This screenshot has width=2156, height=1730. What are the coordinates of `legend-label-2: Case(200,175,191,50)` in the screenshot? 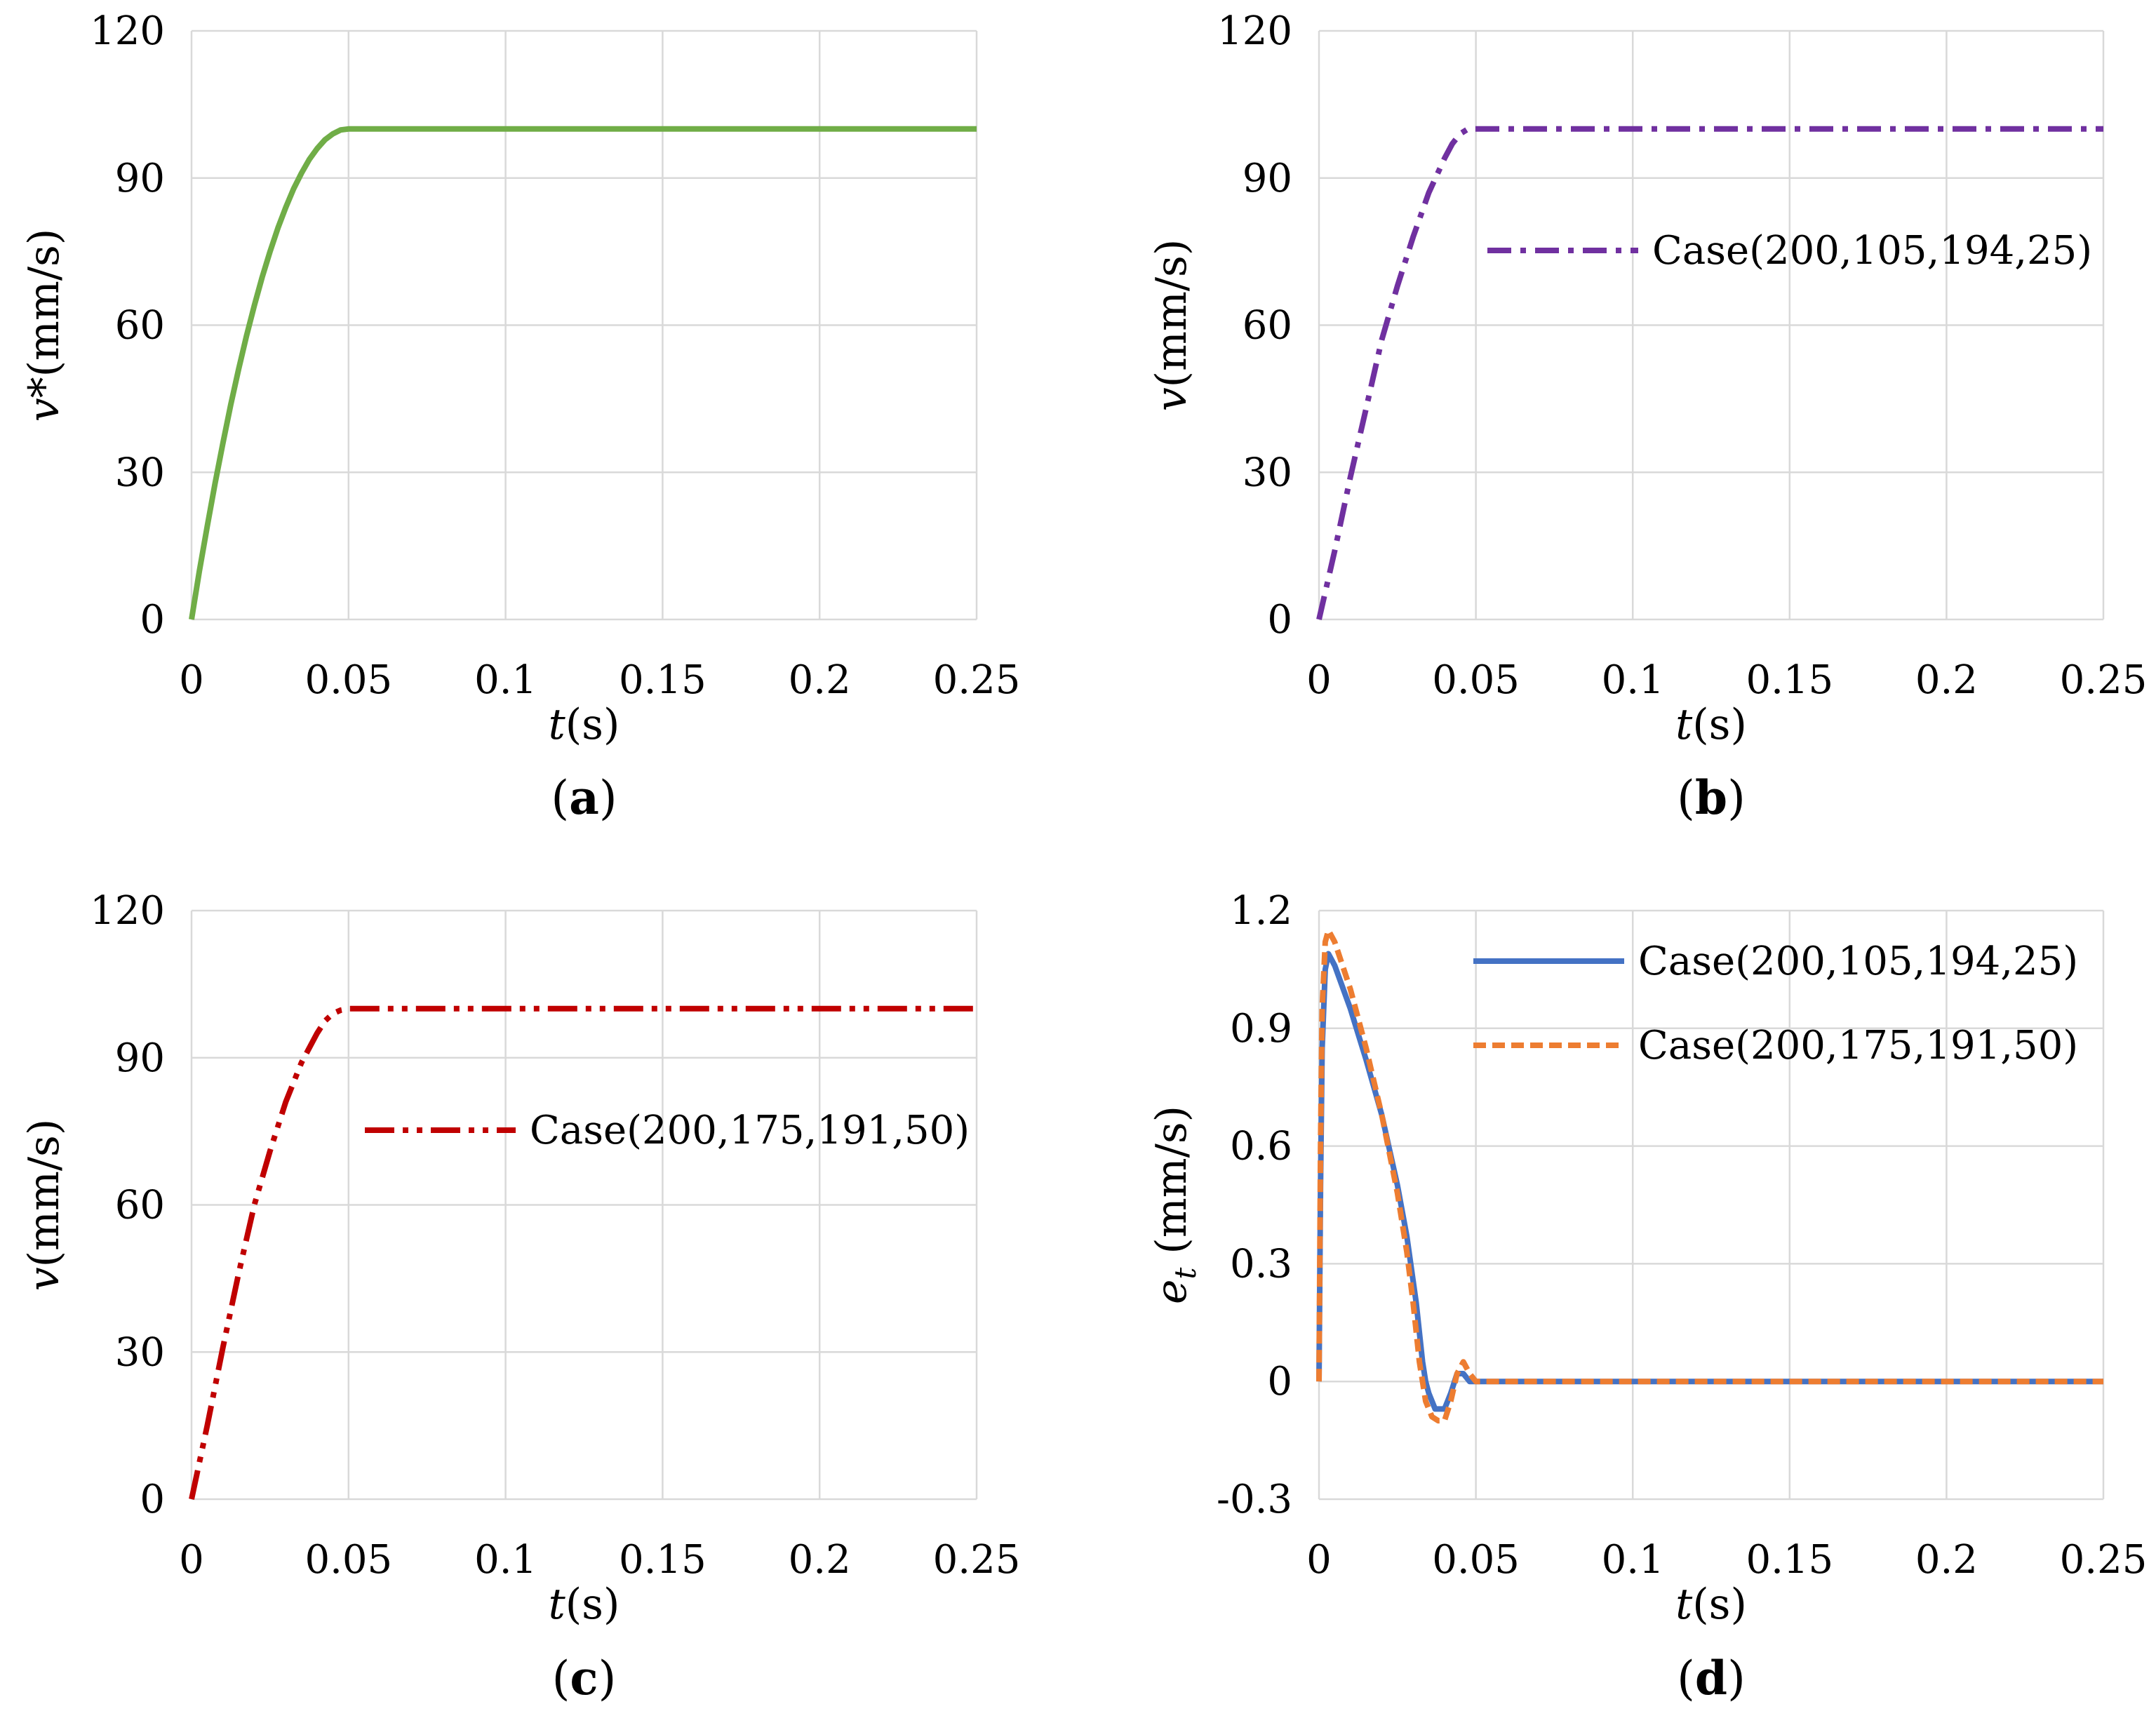 It's located at (1858, 1045).